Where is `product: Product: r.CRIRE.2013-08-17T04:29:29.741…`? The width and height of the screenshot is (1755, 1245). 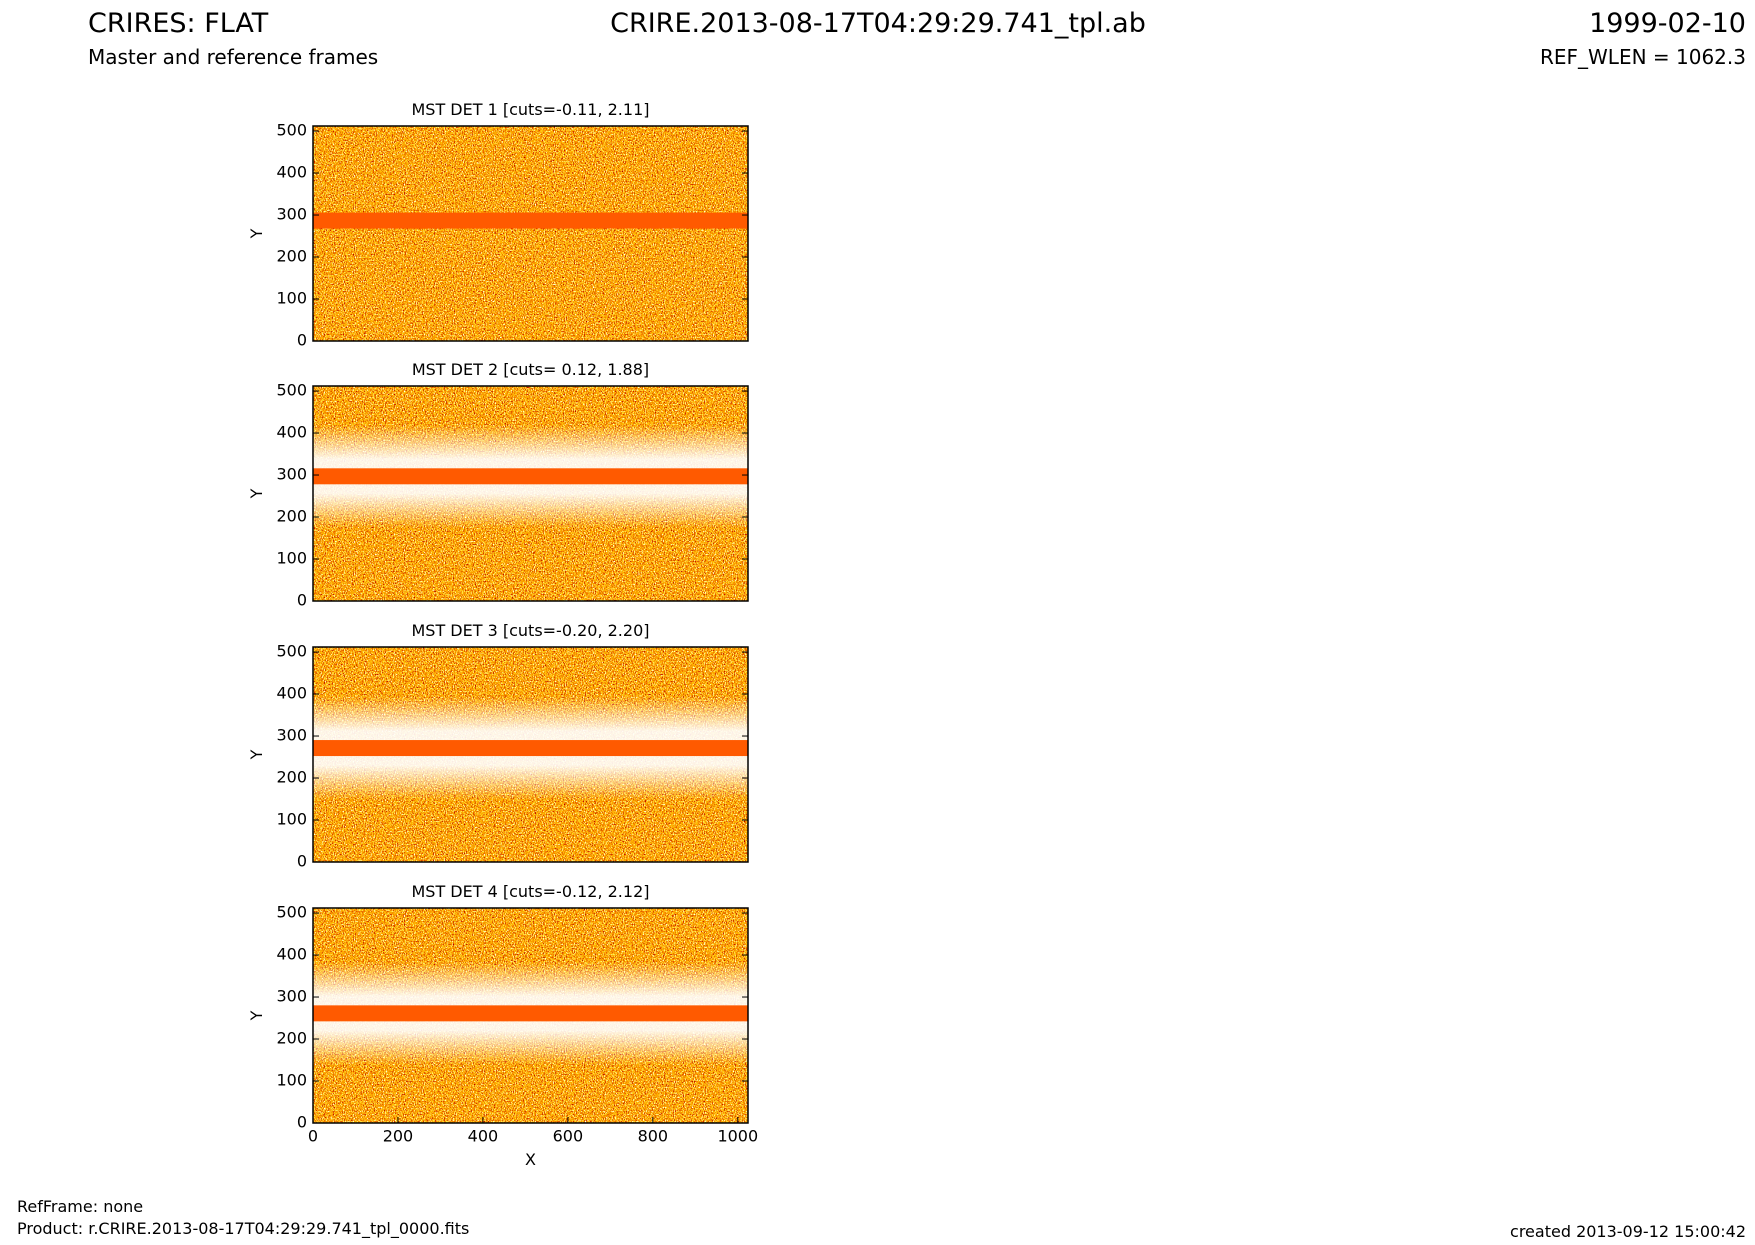 product: Product: r.CRIRE.2013-08-17T04:29:29.741… is located at coordinates (243, 1229).